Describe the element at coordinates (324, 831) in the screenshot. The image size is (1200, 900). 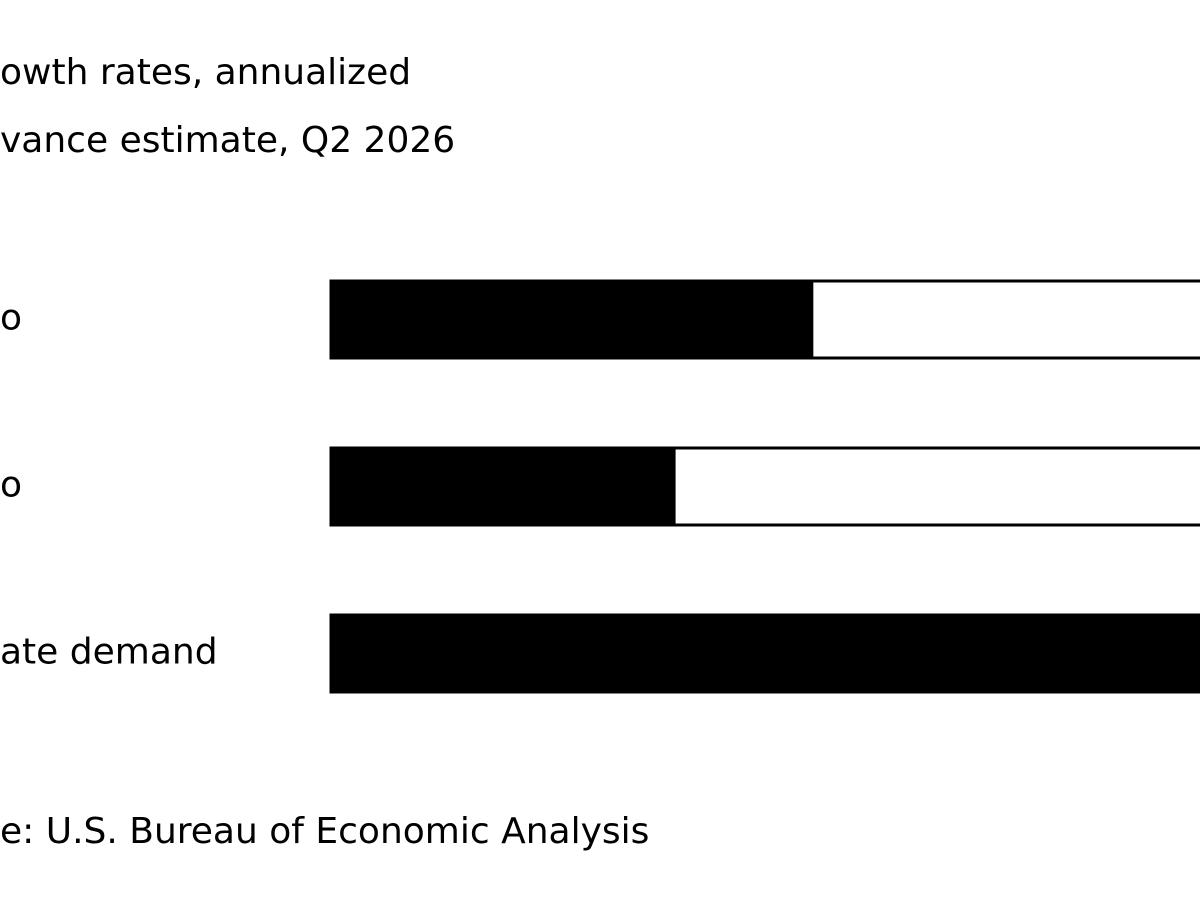
I see `source-note: e: U.S. Bureau of Economic Analysis` at that location.